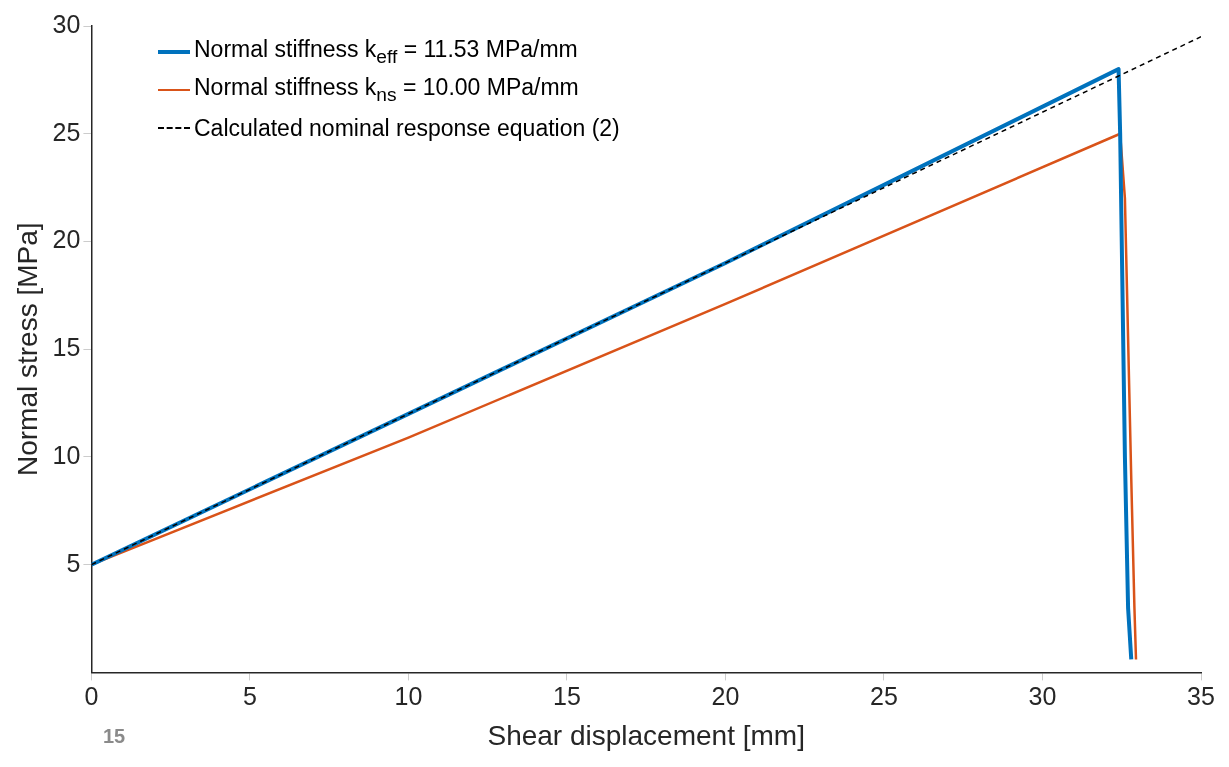  What do you see at coordinates (66, 131) in the screenshot?
I see `y-tick-label: 25` at bounding box center [66, 131].